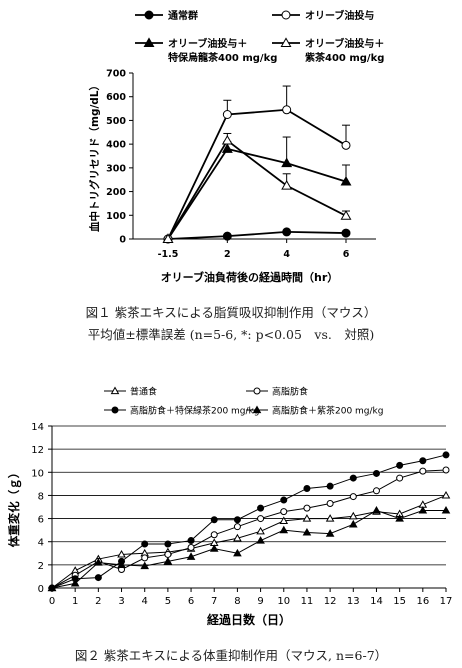 The height and width of the screenshot is (668, 462). Describe the element at coordinates (214, 601) in the screenshot. I see `chart2-x-tick-label: 7` at that location.